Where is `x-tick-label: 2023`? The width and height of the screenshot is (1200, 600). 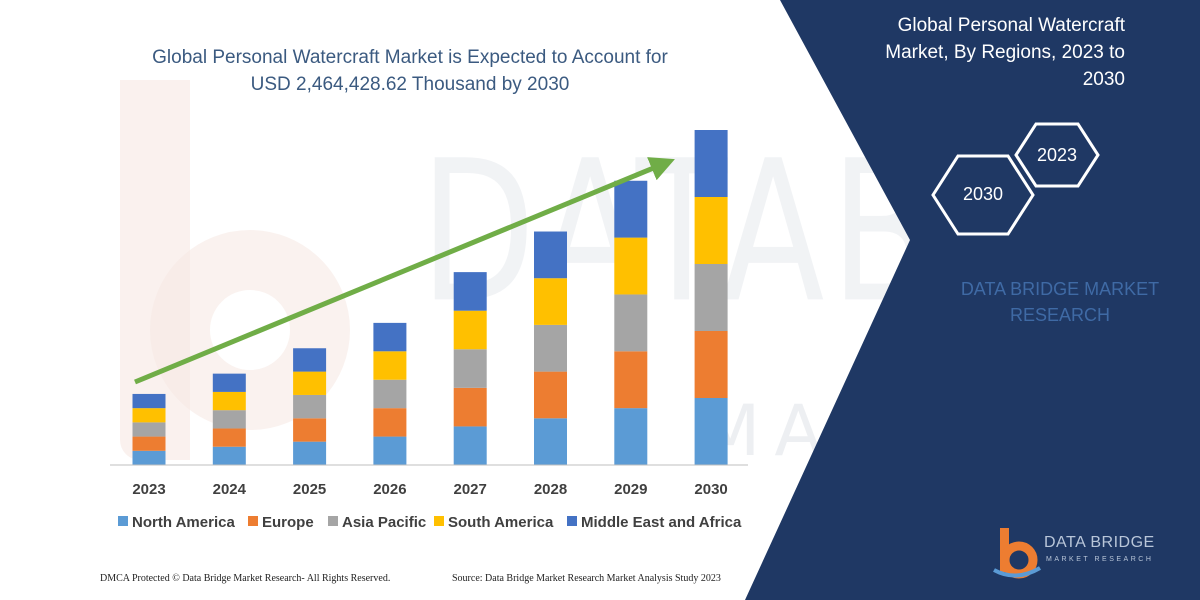
x-tick-label: 2023 is located at coordinates (148, 489).